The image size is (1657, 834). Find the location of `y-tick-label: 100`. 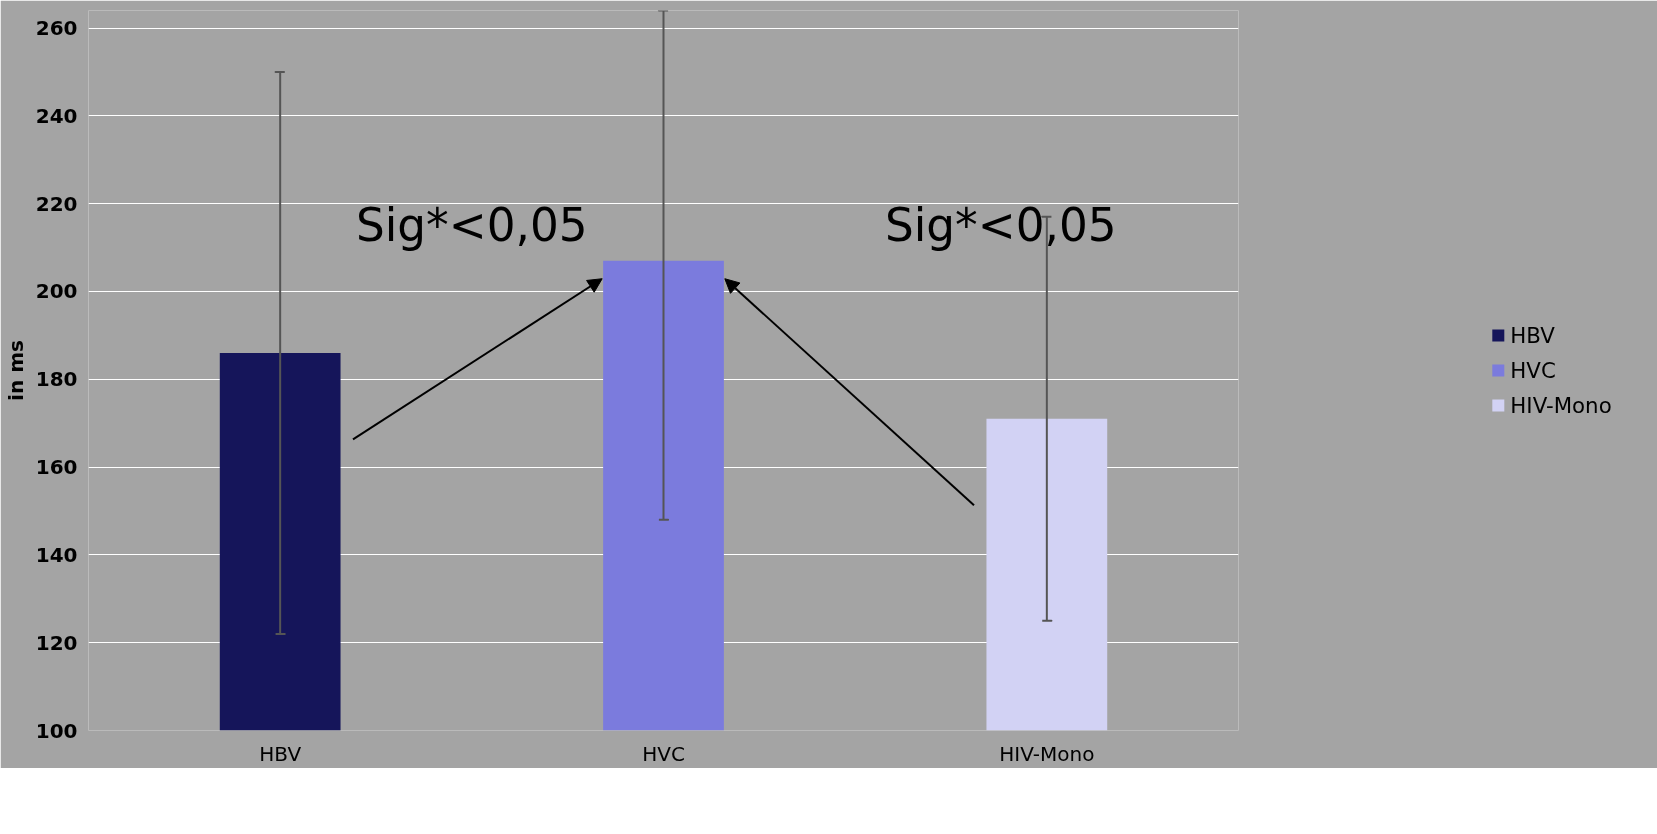

y-tick-label: 100 is located at coordinates (56, 730).